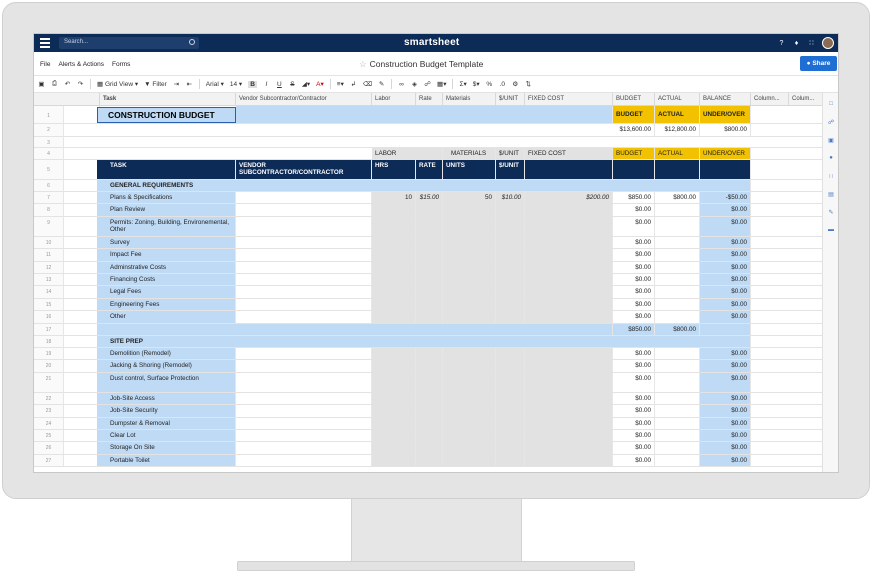 This screenshot has width=873, height=573. Describe the element at coordinates (510, 198) in the screenshot. I see `unit-price-cell: $10.00` at that location.